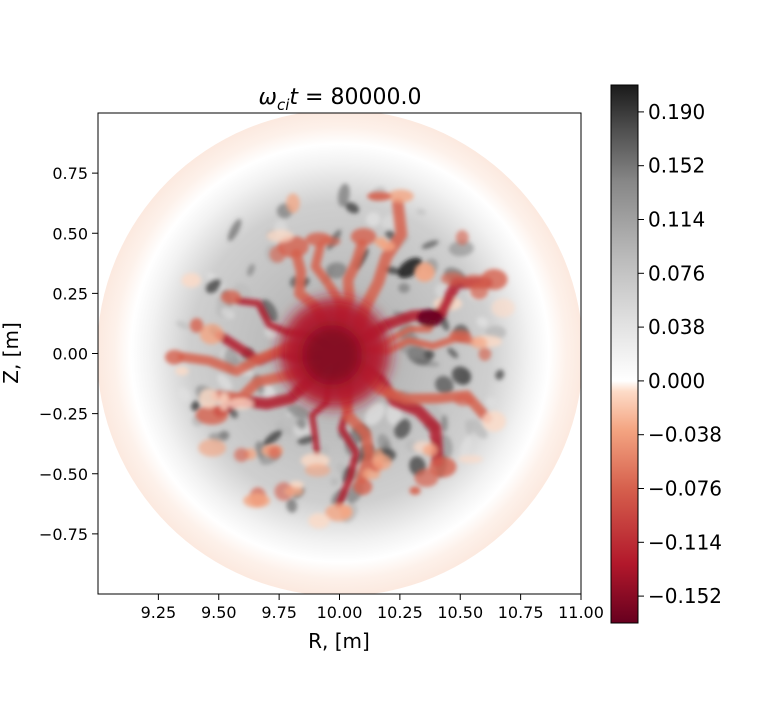 This screenshot has height=704, width=780. What do you see at coordinates (70, 233) in the screenshot?
I see `y-tick-label: 0.50` at bounding box center [70, 233].